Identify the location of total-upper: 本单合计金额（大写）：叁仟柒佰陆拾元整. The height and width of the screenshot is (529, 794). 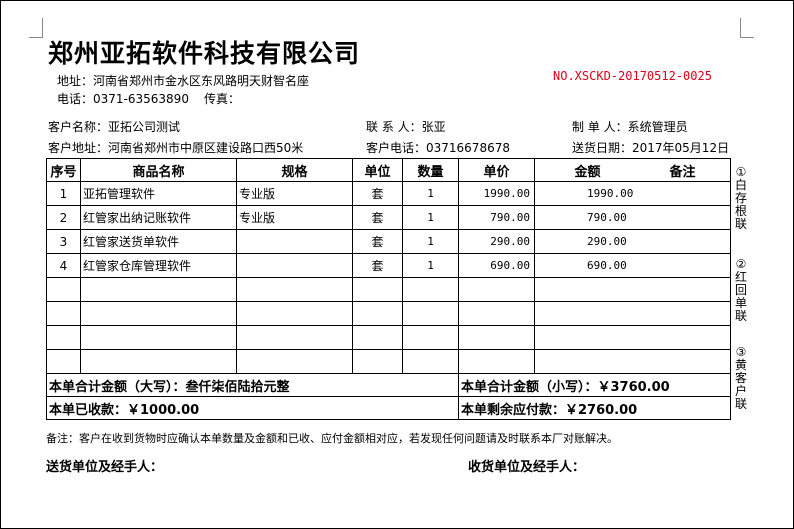
(252, 385).